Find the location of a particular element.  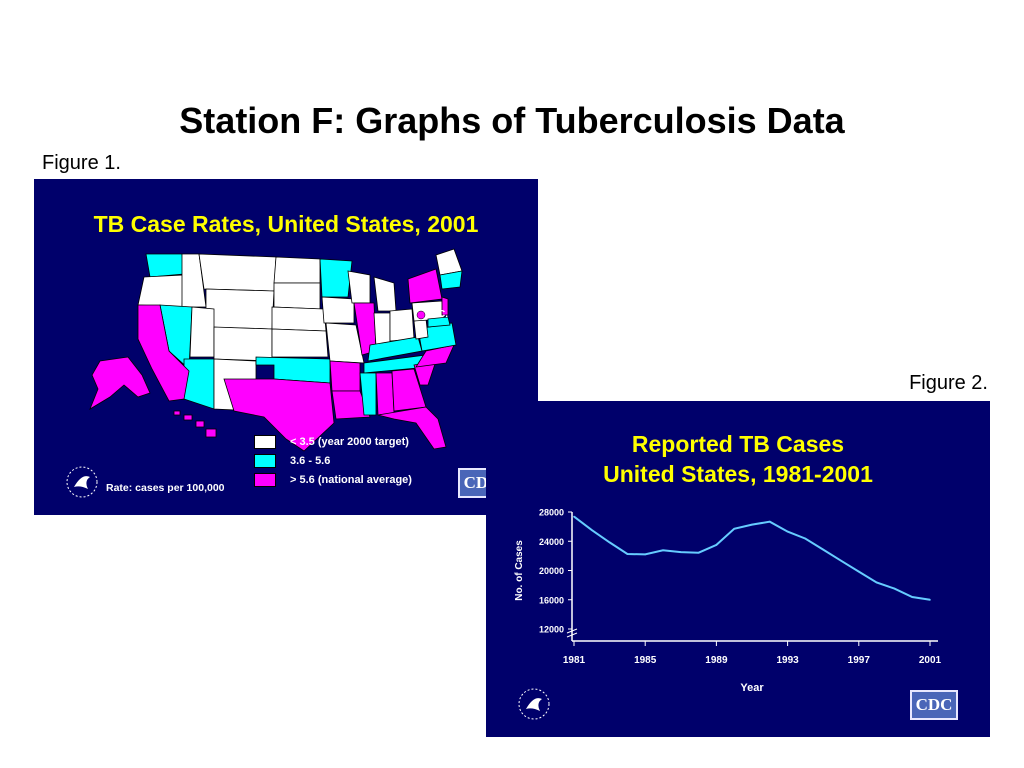

map-region-iowa is located at coordinates (338, 310).